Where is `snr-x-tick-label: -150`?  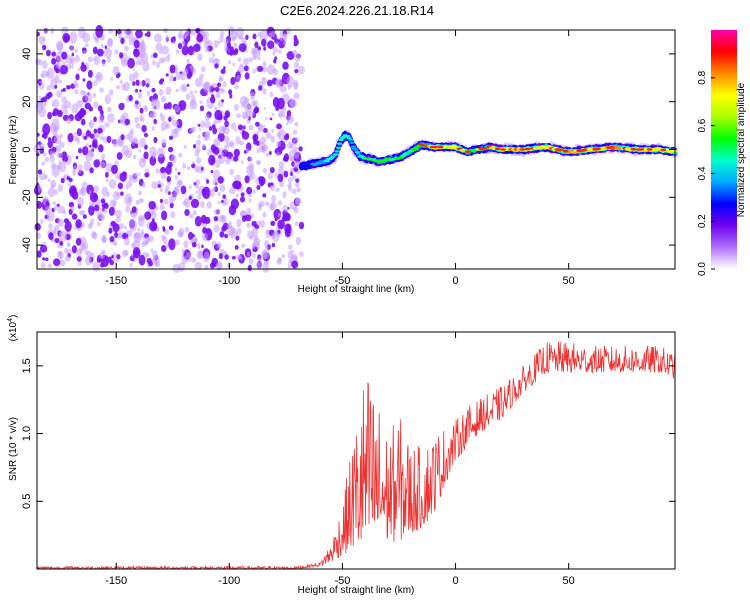 snr-x-tick-label: -150 is located at coordinates (116, 581).